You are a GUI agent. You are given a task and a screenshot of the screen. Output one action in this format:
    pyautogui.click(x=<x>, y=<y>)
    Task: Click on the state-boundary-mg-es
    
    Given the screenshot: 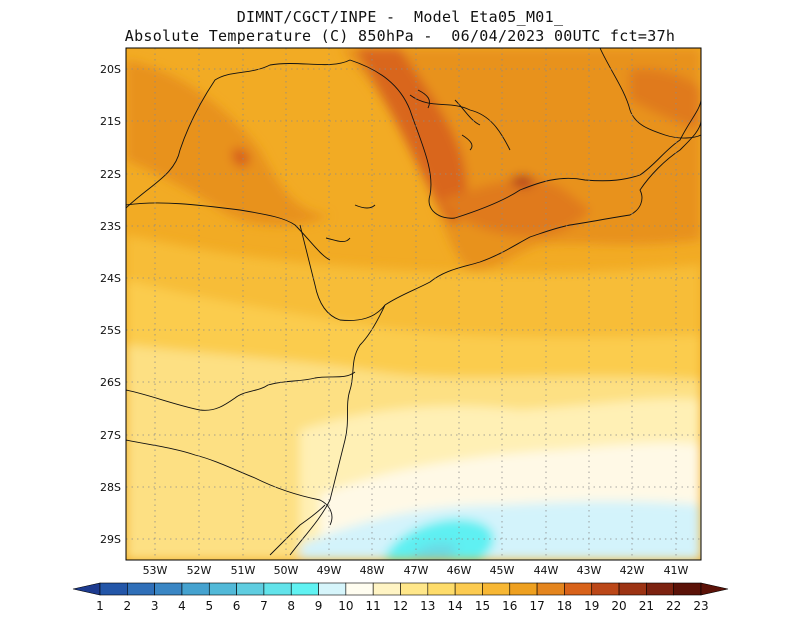 What is the action you would take?
    pyautogui.click(x=650, y=93)
    